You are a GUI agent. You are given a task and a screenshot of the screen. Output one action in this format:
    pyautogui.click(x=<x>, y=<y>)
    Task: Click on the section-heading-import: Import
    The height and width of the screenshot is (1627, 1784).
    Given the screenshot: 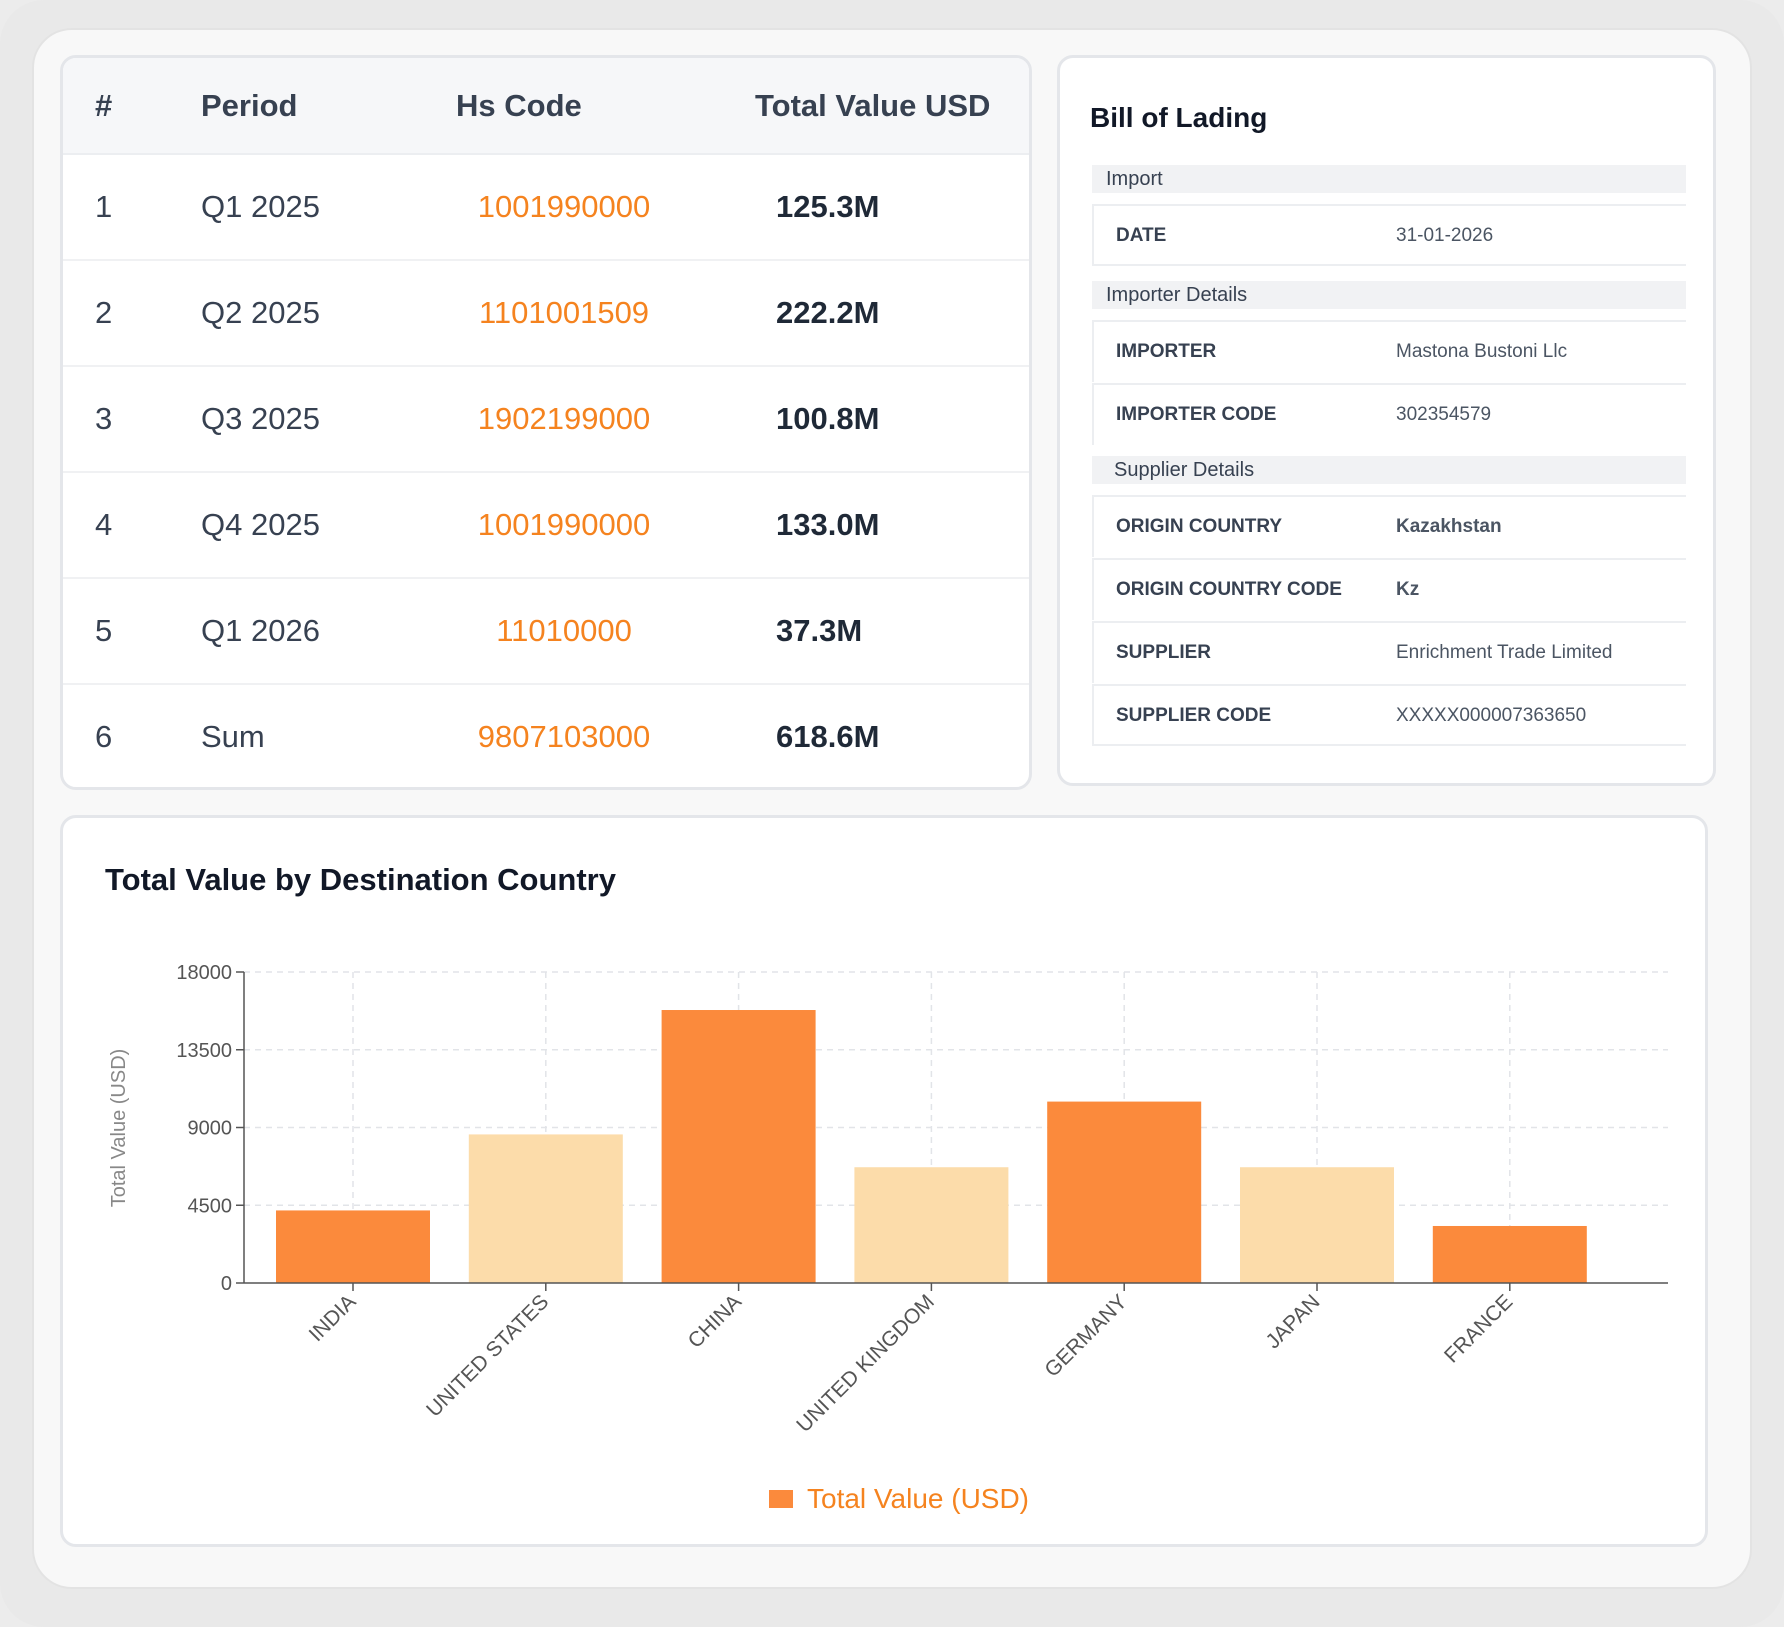 What is the action you would take?
    pyautogui.click(x=1389, y=179)
    